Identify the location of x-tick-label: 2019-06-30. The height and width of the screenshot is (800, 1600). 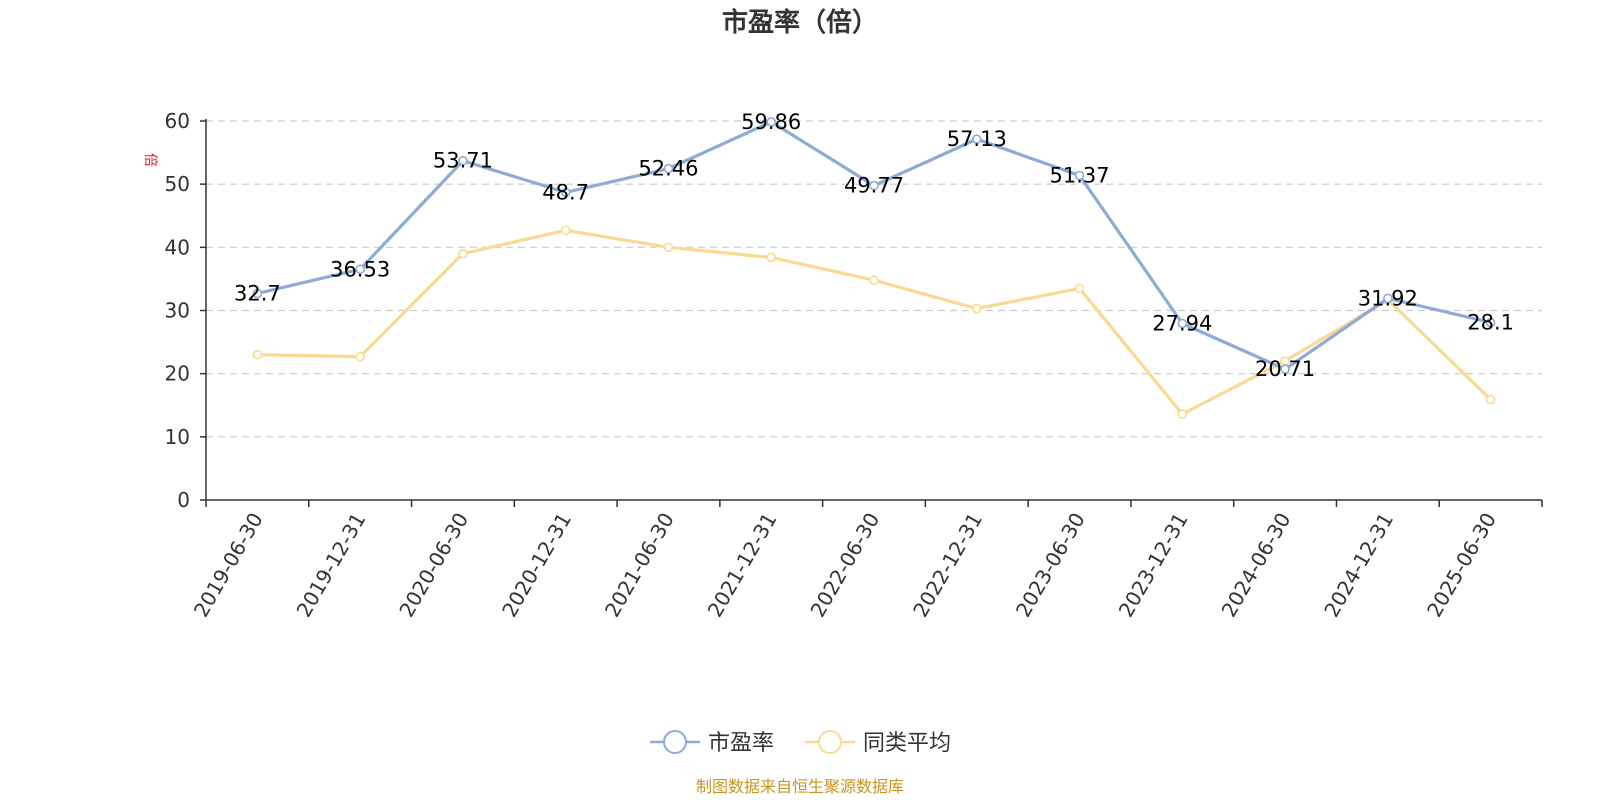
(228, 565).